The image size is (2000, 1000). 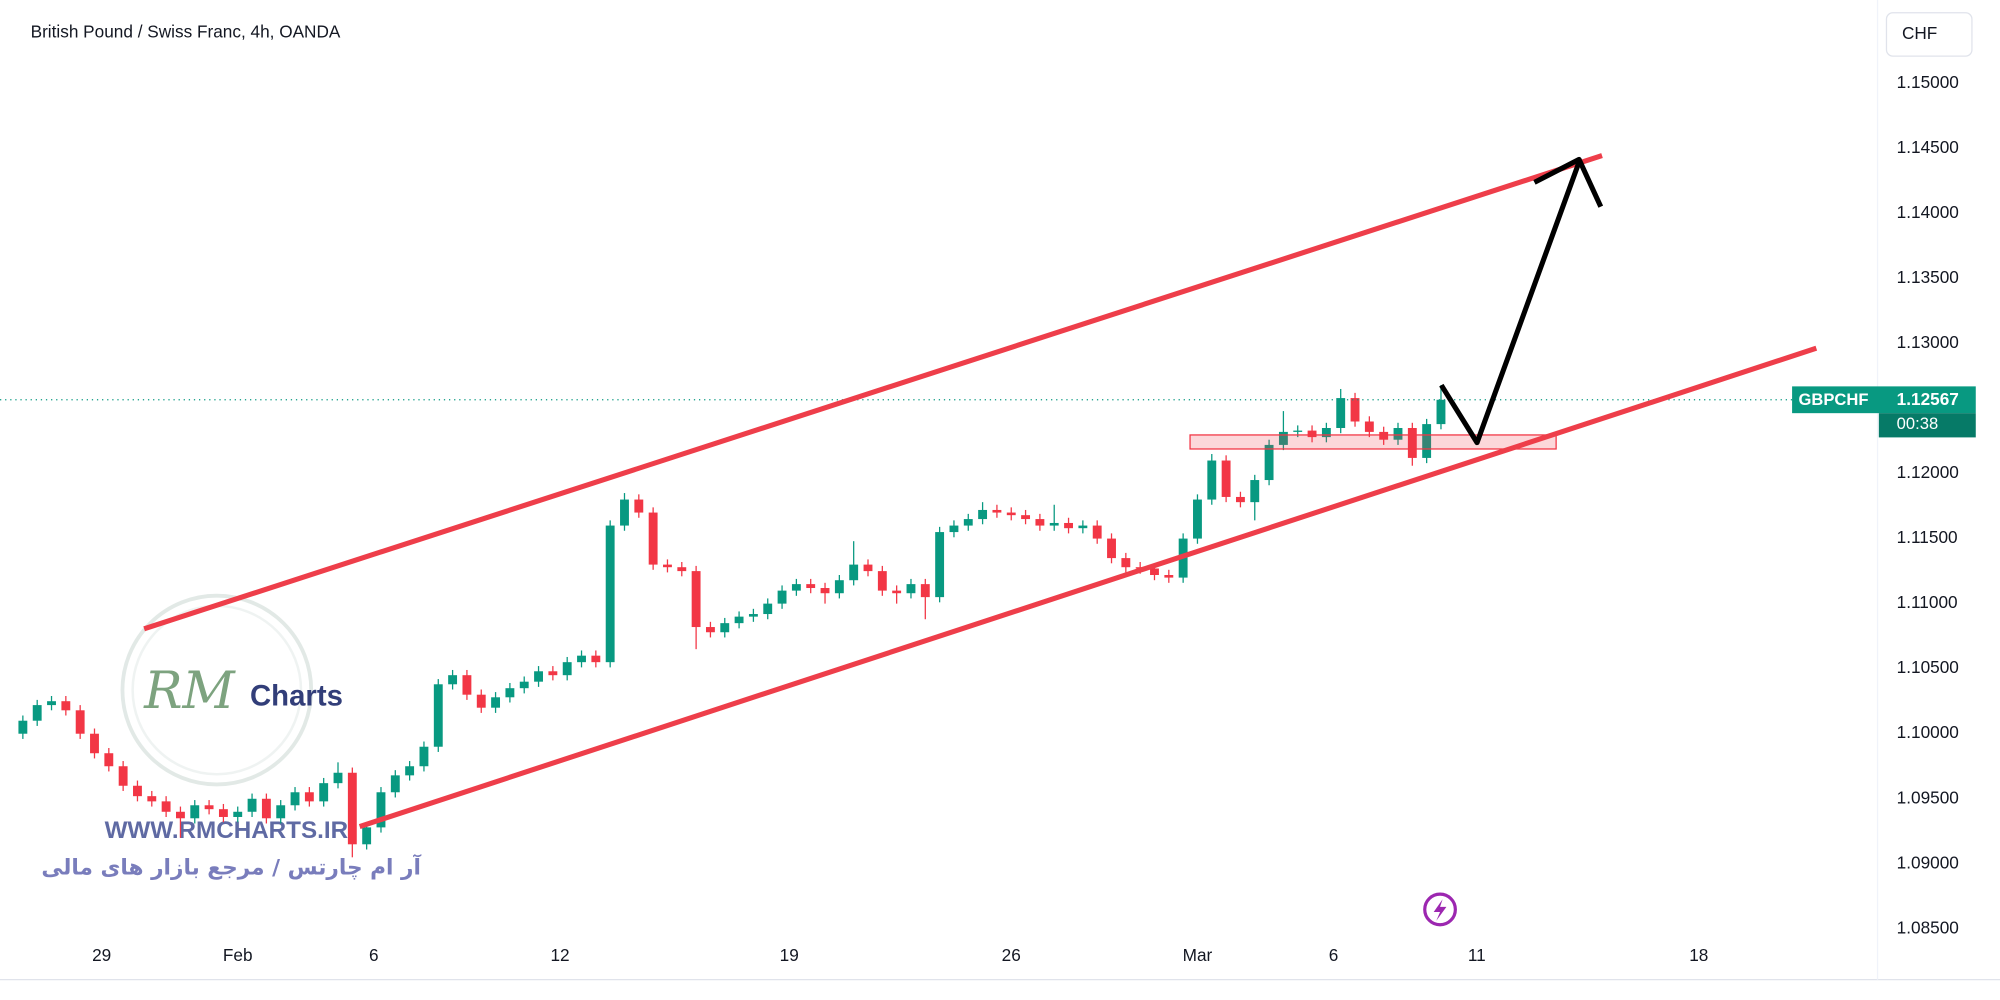 What do you see at coordinates (1334, 955) in the screenshot?
I see `x-tick-label: 6` at bounding box center [1334, 955].